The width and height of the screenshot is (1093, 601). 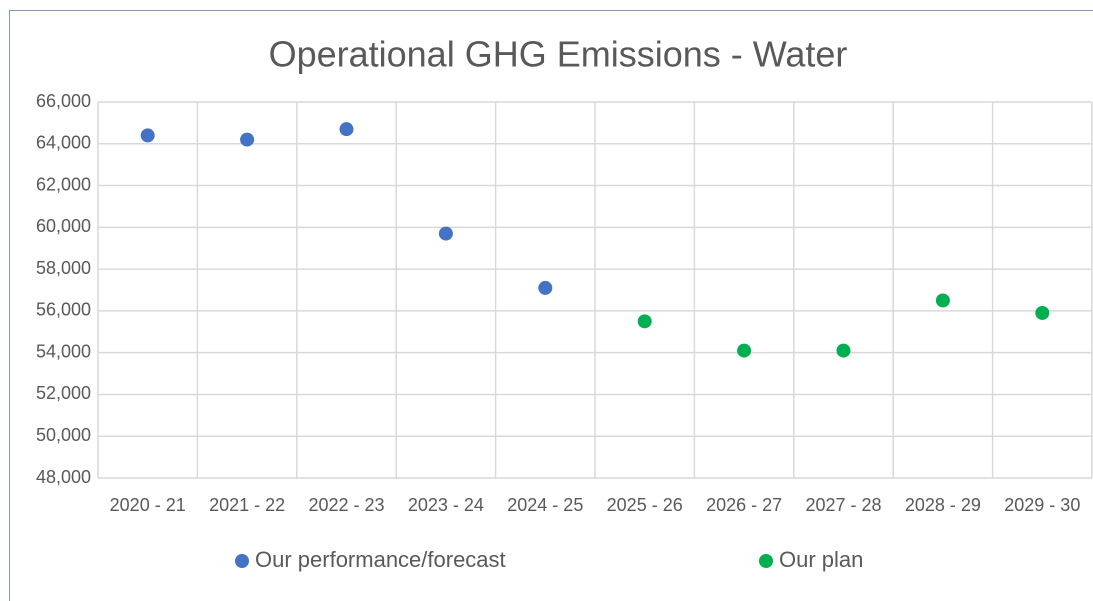 What do you see at coordinates (545, 505) in the screenshot?
I see `x-tick-label: 2024 - 25` at bounding box center [545, 505].